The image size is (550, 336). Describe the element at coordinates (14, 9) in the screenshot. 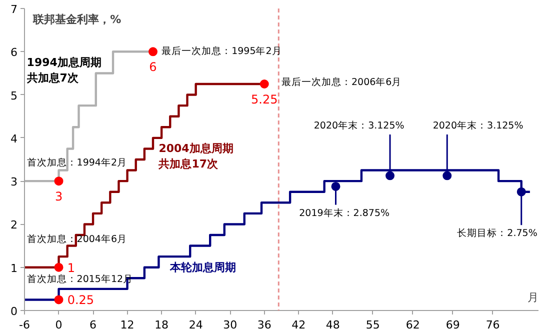

I see `y-tick-label: 7` at that location.